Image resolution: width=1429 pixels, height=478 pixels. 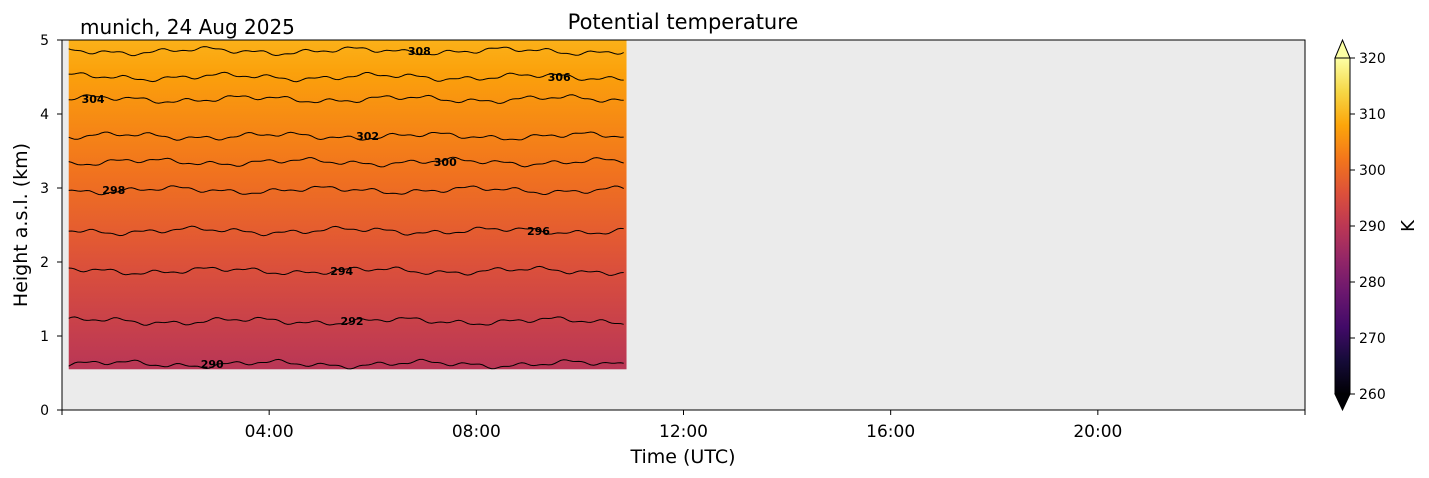 I want to click on colorbar-label: K, so click(x=1408, y=225).